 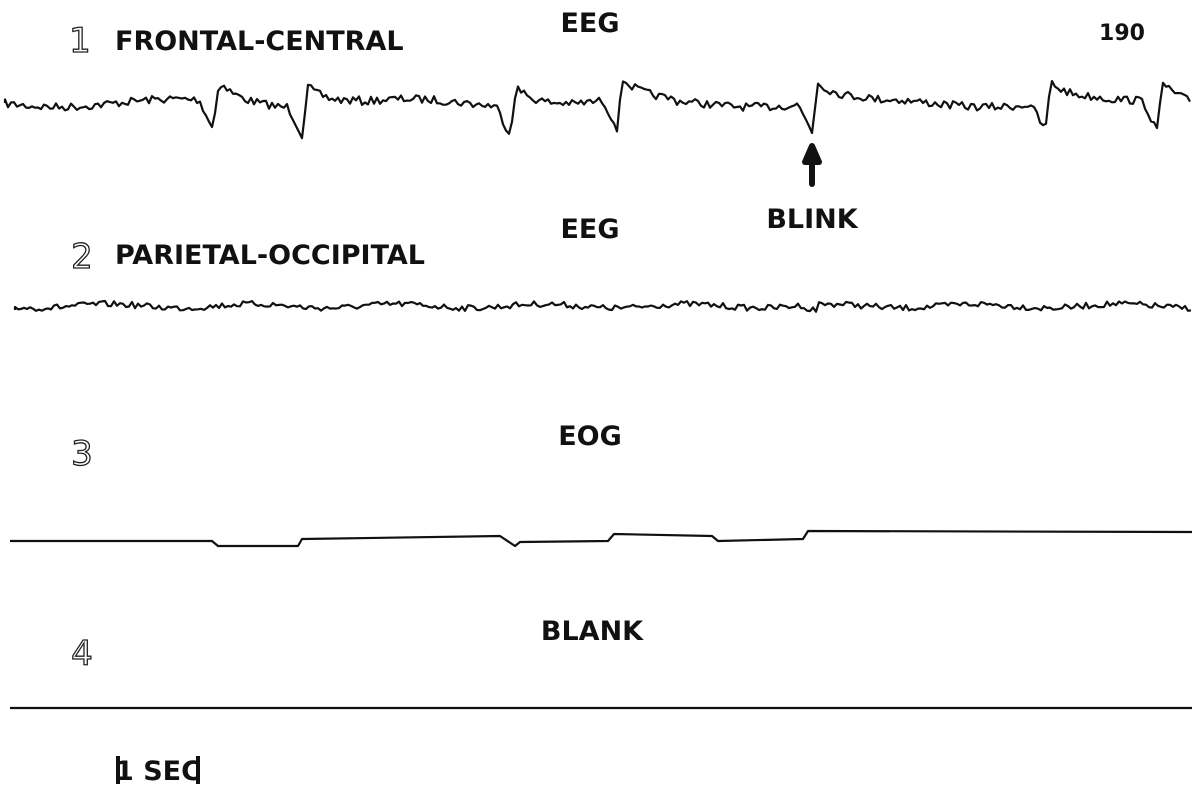 What do you see at coordinates (82, 454) in the screenshot?
I see `channel-number: 3` at bounding box center [82, 454].